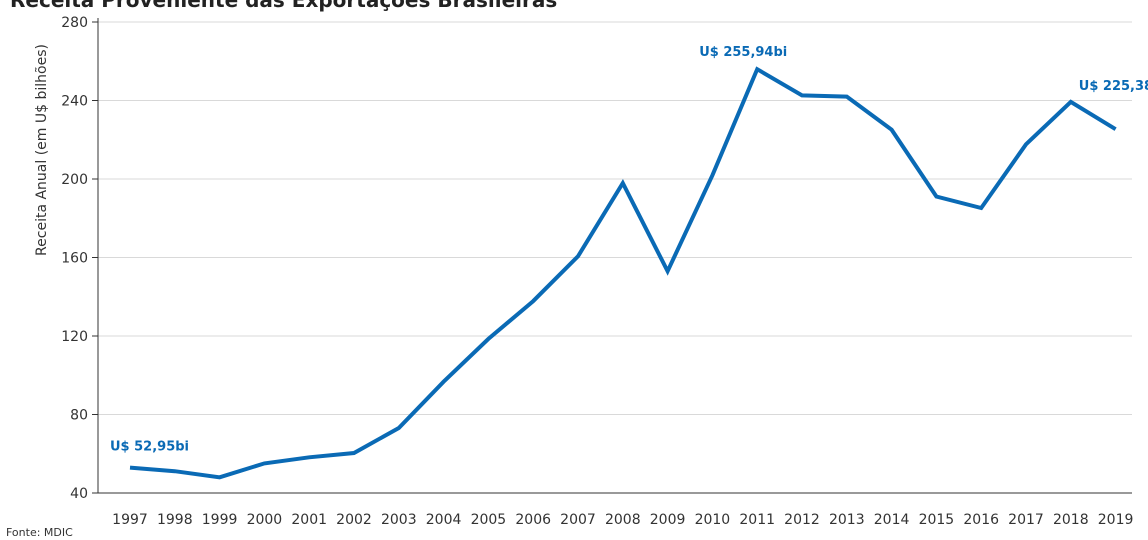 Image resolution: width=1148 pixels, height=540 pixels. What do you see at coordinates (892, 520) in the screenshot?
I see `x-tick-label: 2014` at bounding box center [892, 520].